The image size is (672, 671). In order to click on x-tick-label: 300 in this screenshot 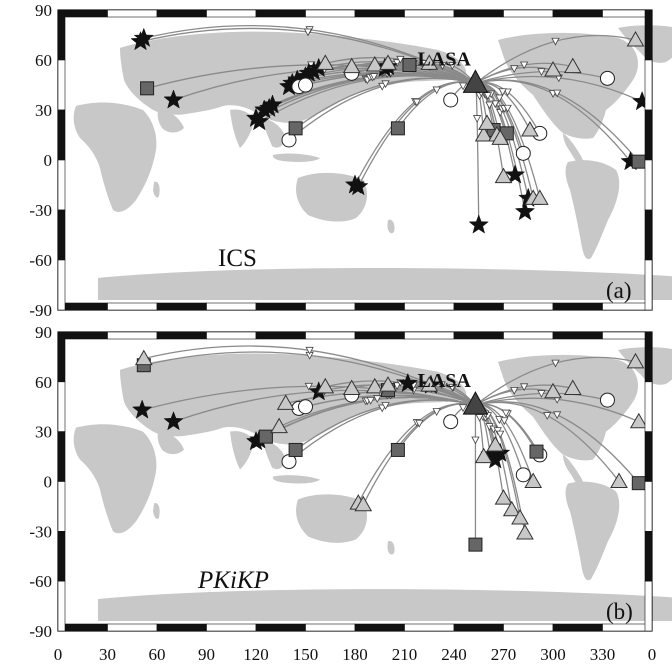, I will do `click(553, 654)`.